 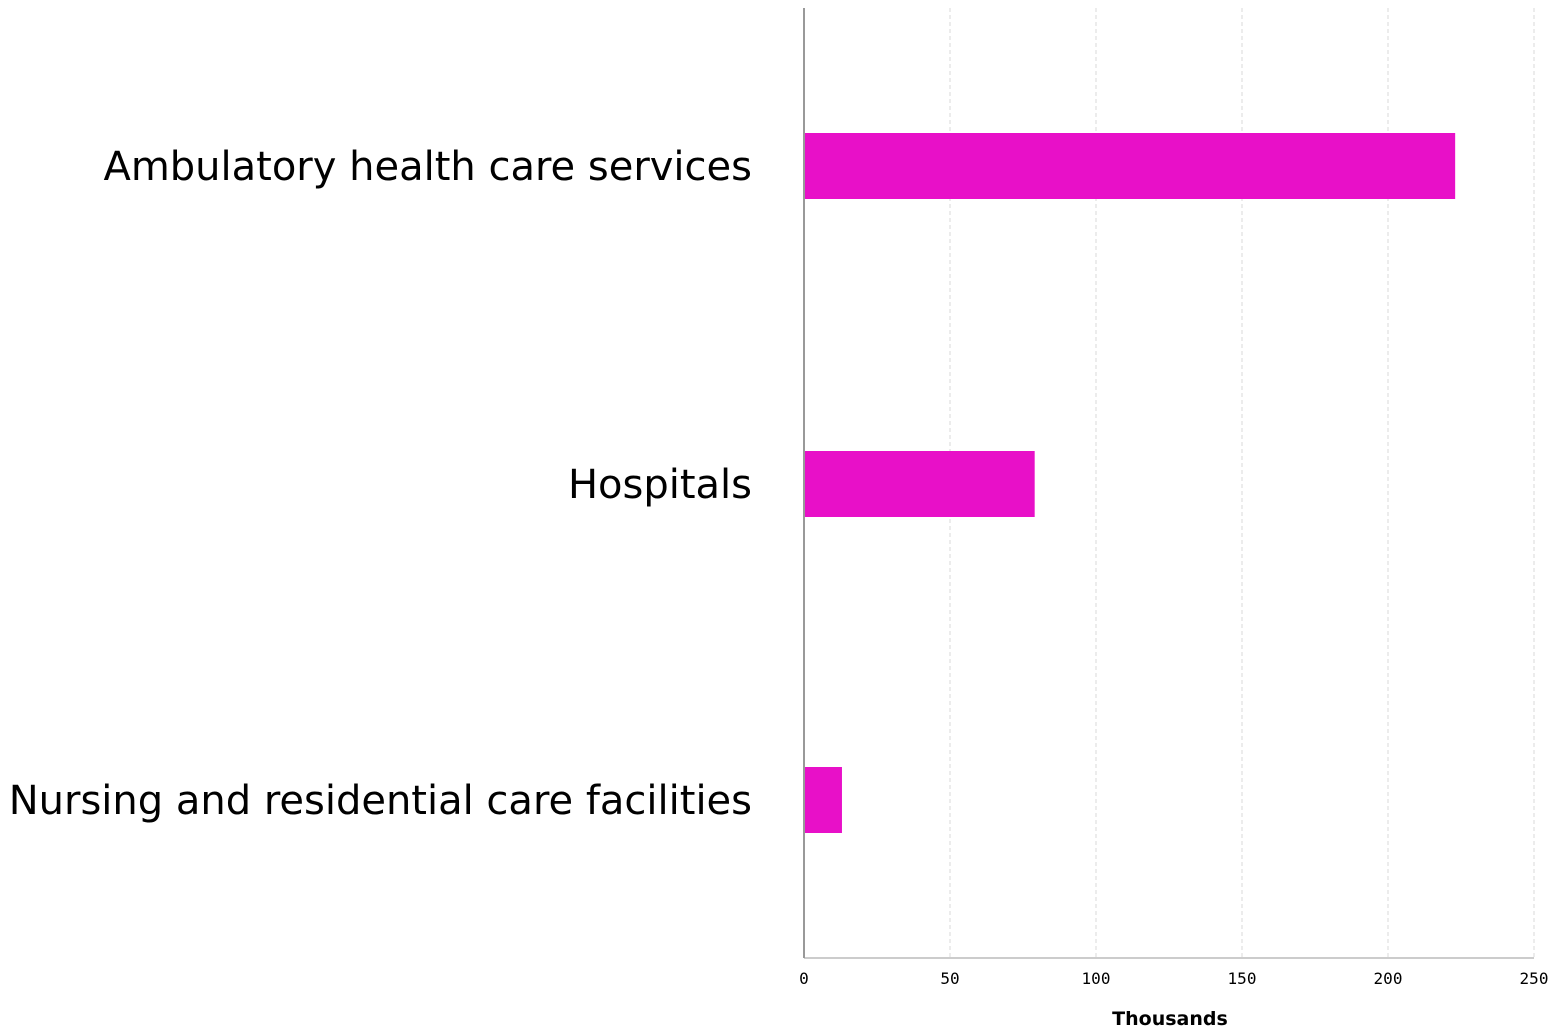 What do you see at coordinates (660, 485) in the screenshot?
I see `category-label-2: Hospitals` at bounding box center [660, 485].